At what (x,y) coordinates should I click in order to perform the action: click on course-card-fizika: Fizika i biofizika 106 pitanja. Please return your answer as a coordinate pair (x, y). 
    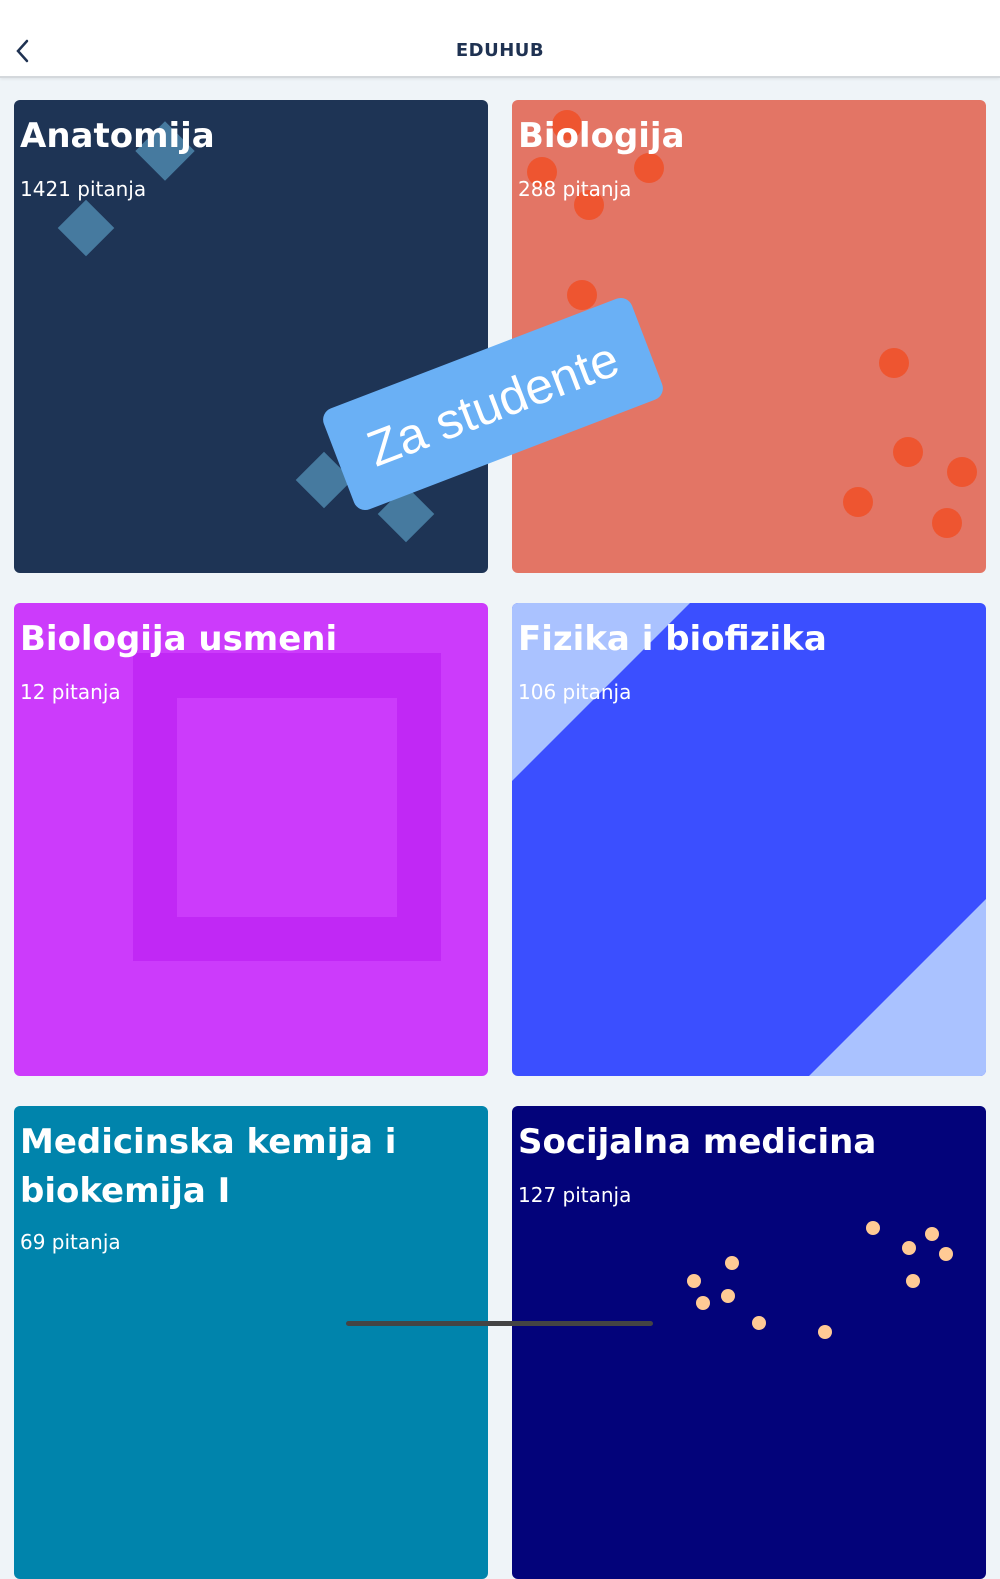
    Looking at the image, I should click on (749, 839).